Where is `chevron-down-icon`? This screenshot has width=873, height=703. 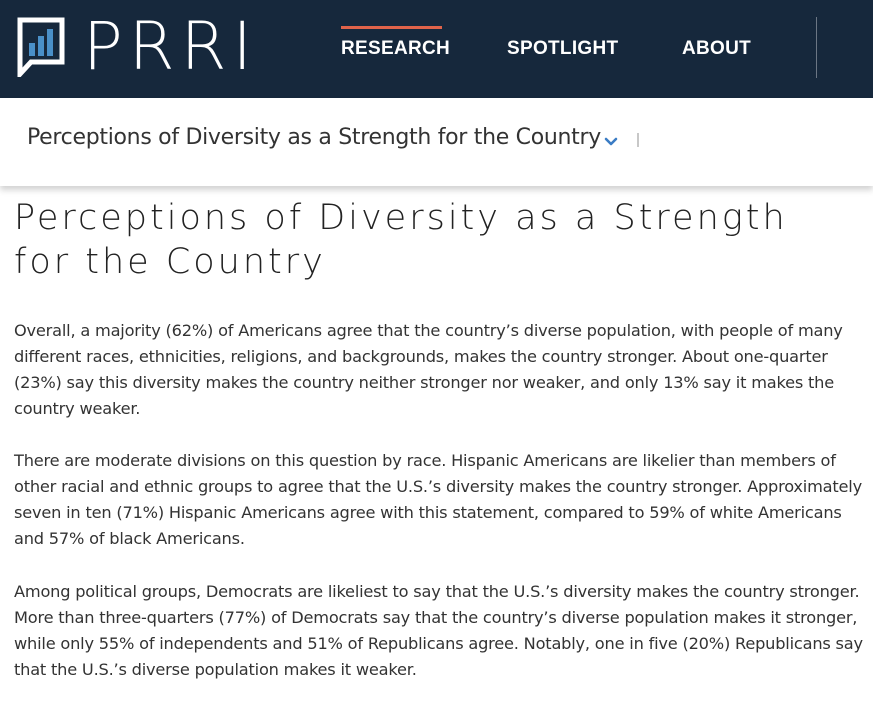 chevron-down-icon is located at coordinates (611, 142).